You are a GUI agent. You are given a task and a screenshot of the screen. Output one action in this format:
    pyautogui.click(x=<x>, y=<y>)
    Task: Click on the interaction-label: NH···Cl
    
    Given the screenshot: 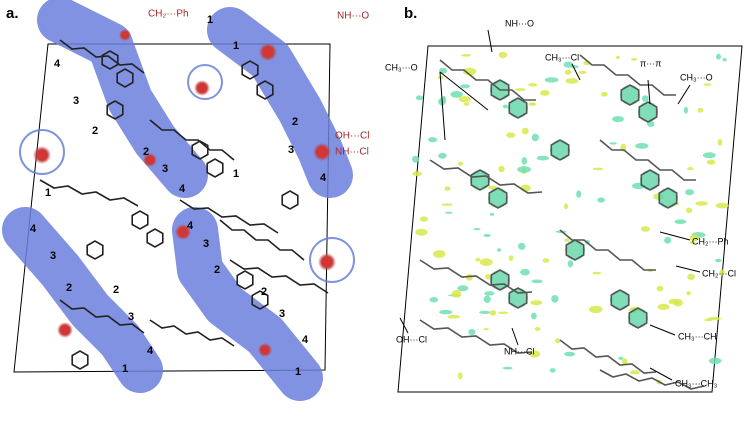 What is the action you would take?
    pyautogui.click(x=352, y=152)
    